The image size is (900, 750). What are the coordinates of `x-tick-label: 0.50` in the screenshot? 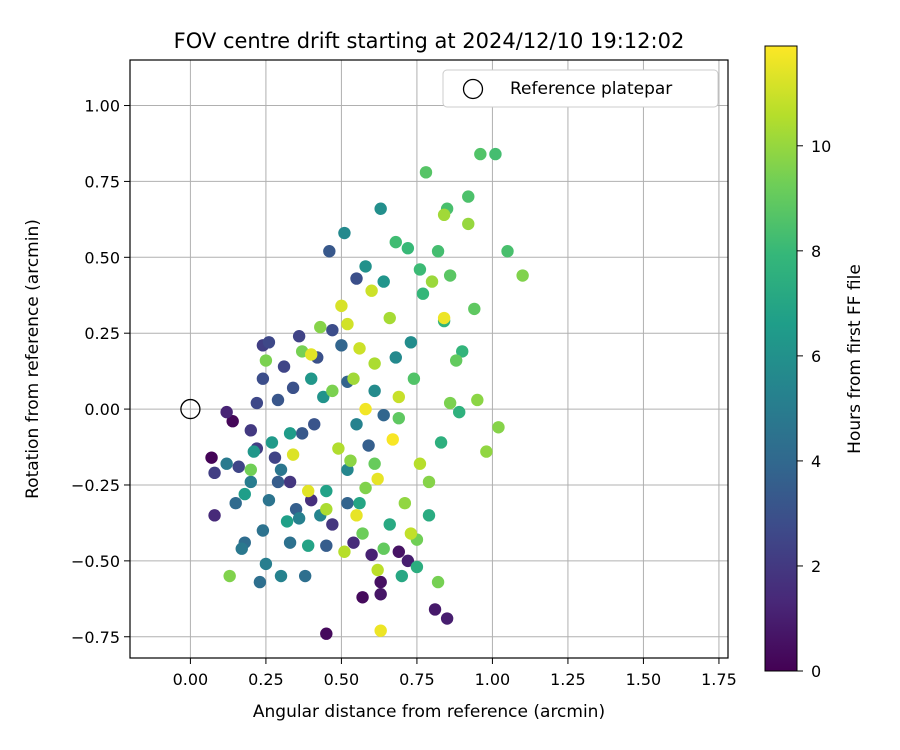 It's located at (342, 679).